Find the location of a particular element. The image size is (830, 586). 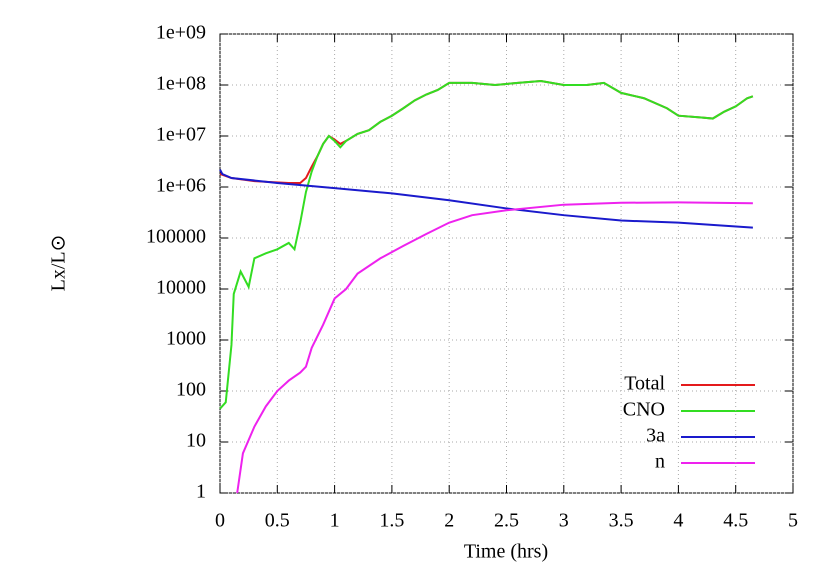

legend-label: 3a is located at coordinates (655, 436).